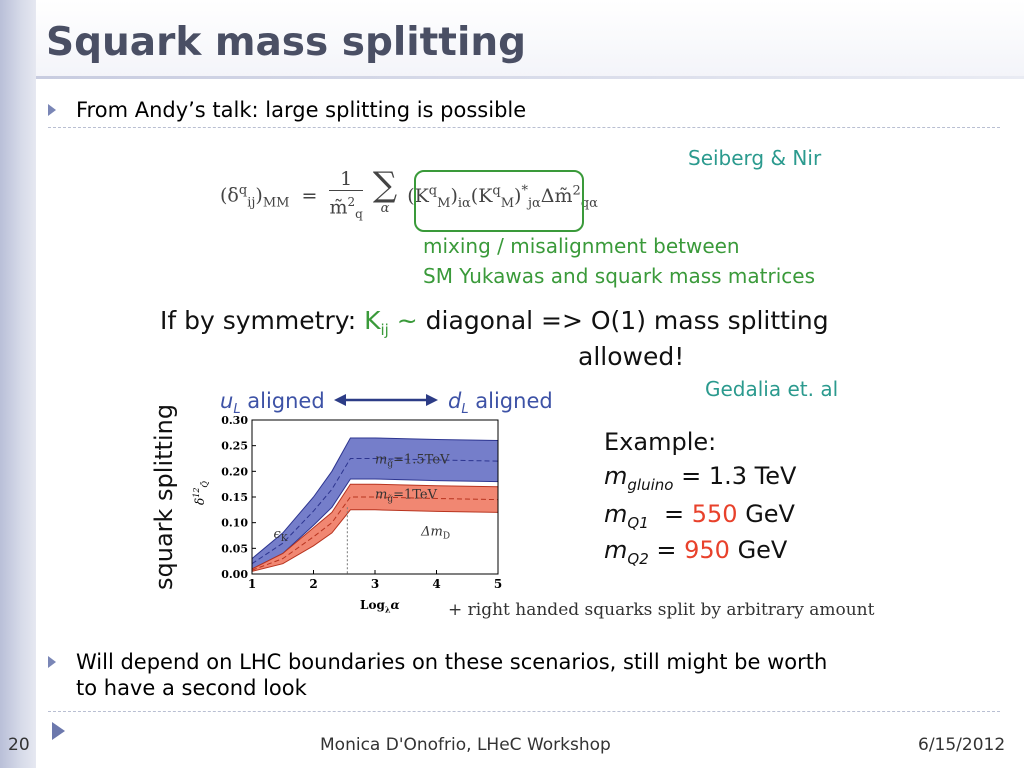  What do you see at coordinates (351, 202) in the screenshot?
I see `fraction-den-sup: 2` at bounding box center [351, 202].